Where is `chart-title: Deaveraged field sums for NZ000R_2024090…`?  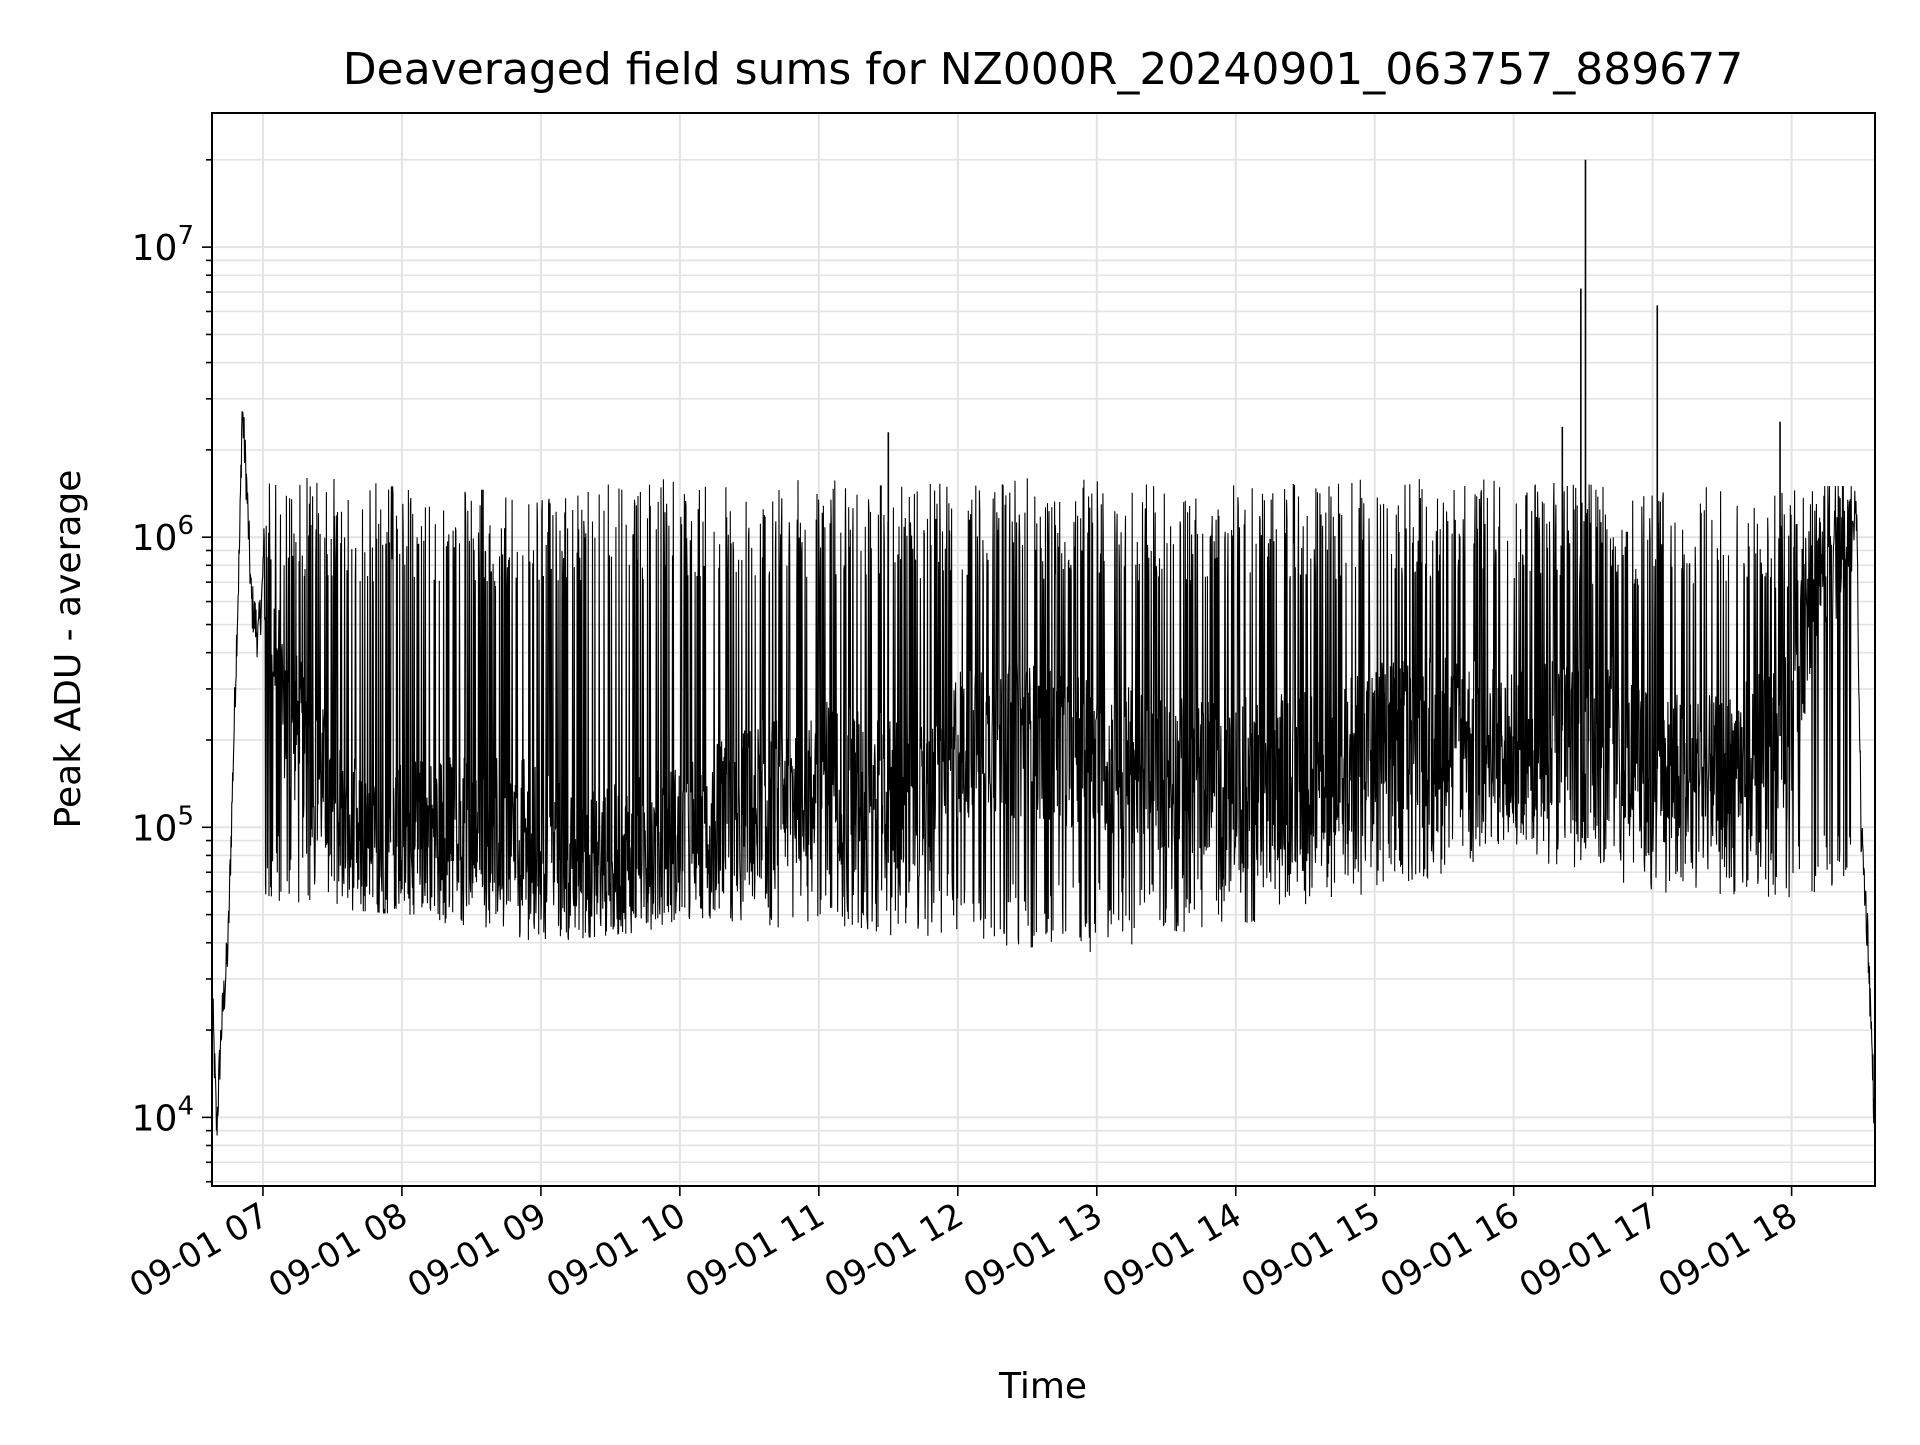 chart-title: Deaveraged field sums for NZ000R_2024090… is located at coordinates (1043, 69).